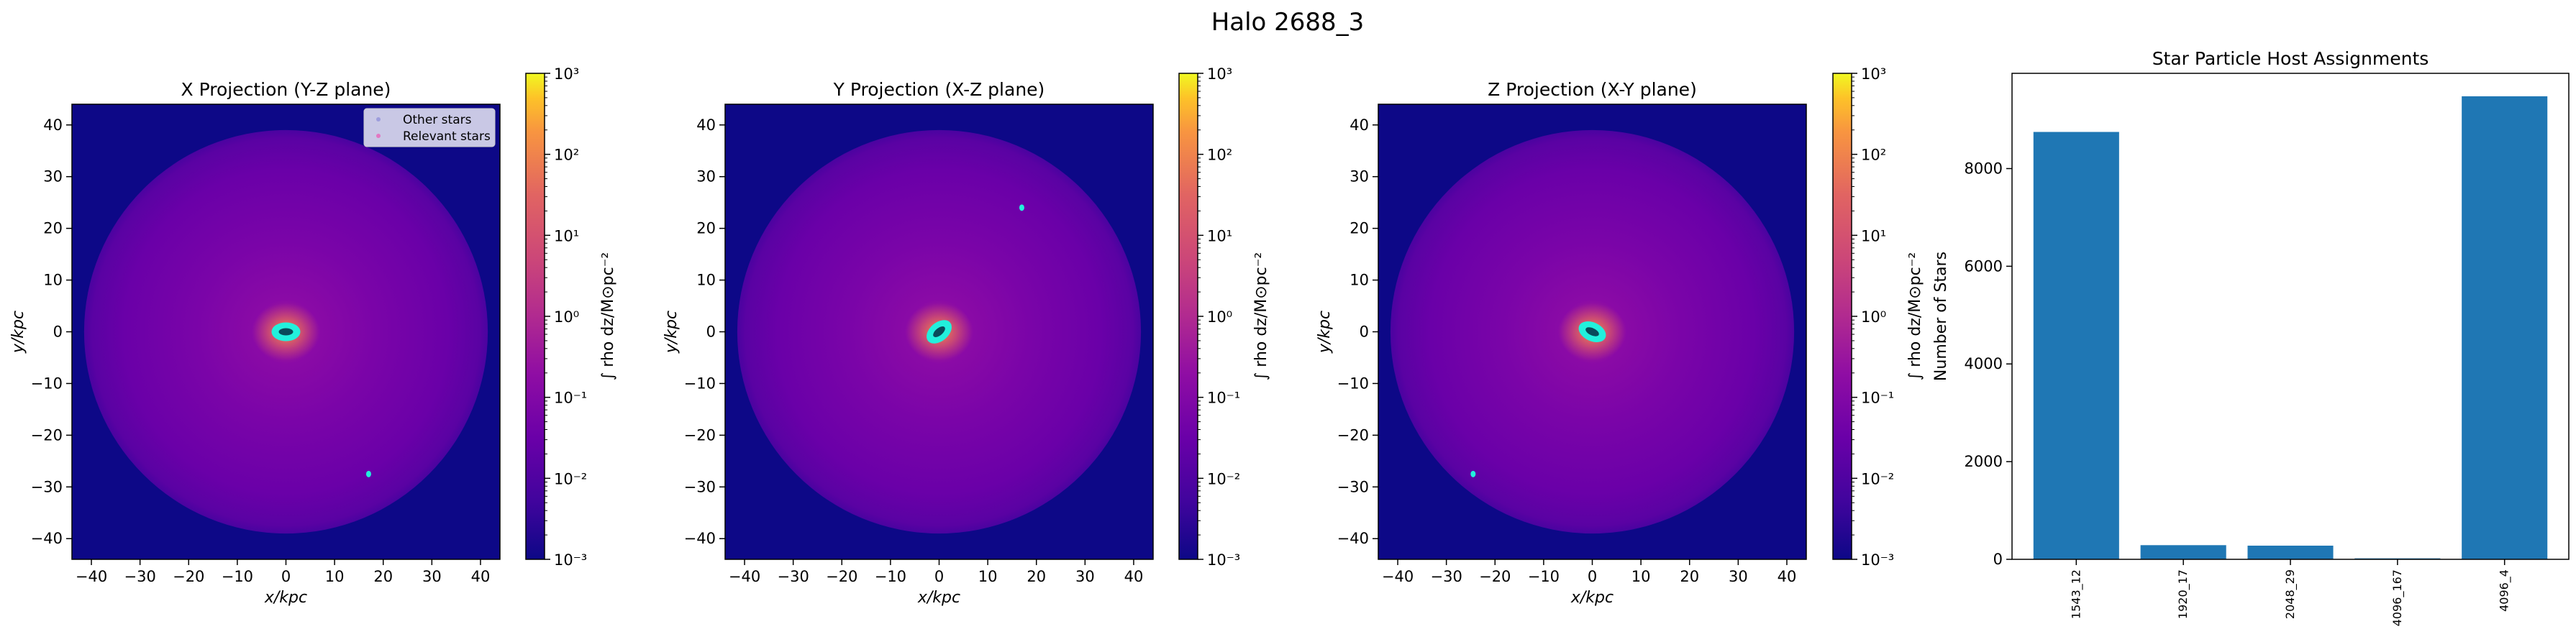 This screenshot has height=642, width=2576. Describe the element at coordinates (437, 120) in the screenshot. I see `legend-label-other: Other stars` at that location.